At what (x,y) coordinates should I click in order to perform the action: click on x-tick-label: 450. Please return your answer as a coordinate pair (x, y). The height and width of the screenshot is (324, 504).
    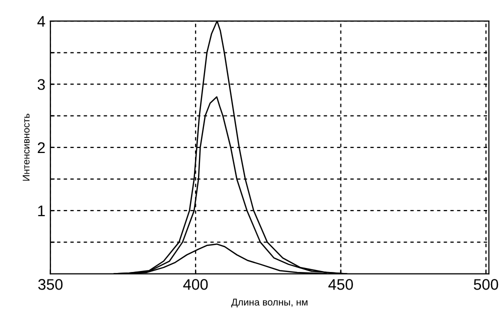
    Looking at the image, I should click on (340, 284).